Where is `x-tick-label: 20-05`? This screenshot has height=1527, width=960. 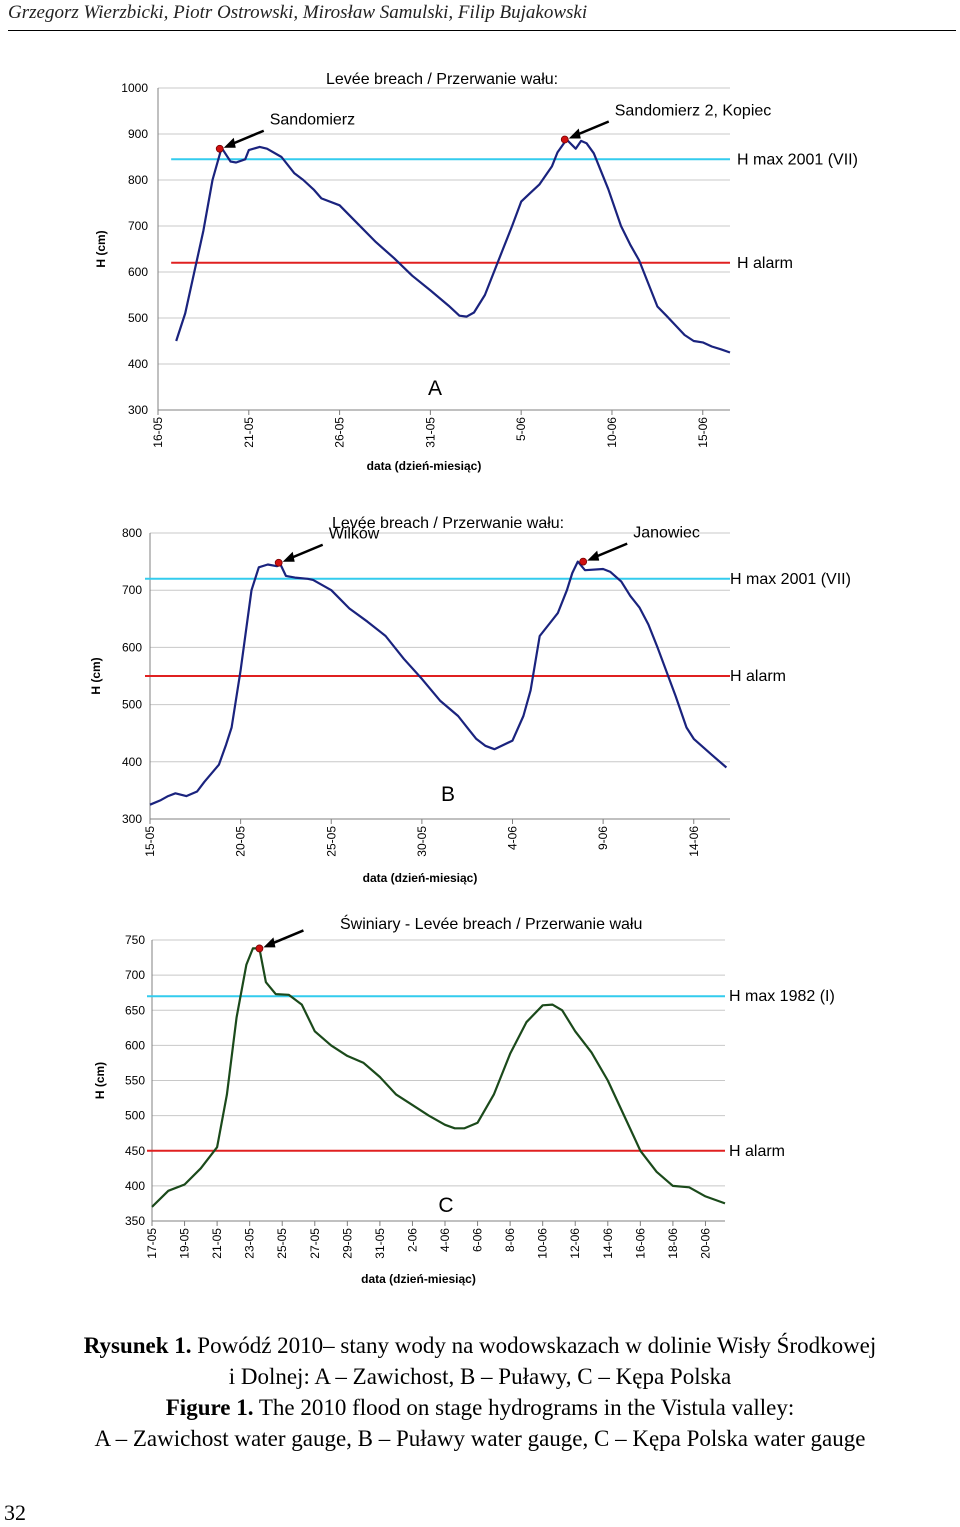
x-tick-label: 20-05 is located at coordinates (241, 841).